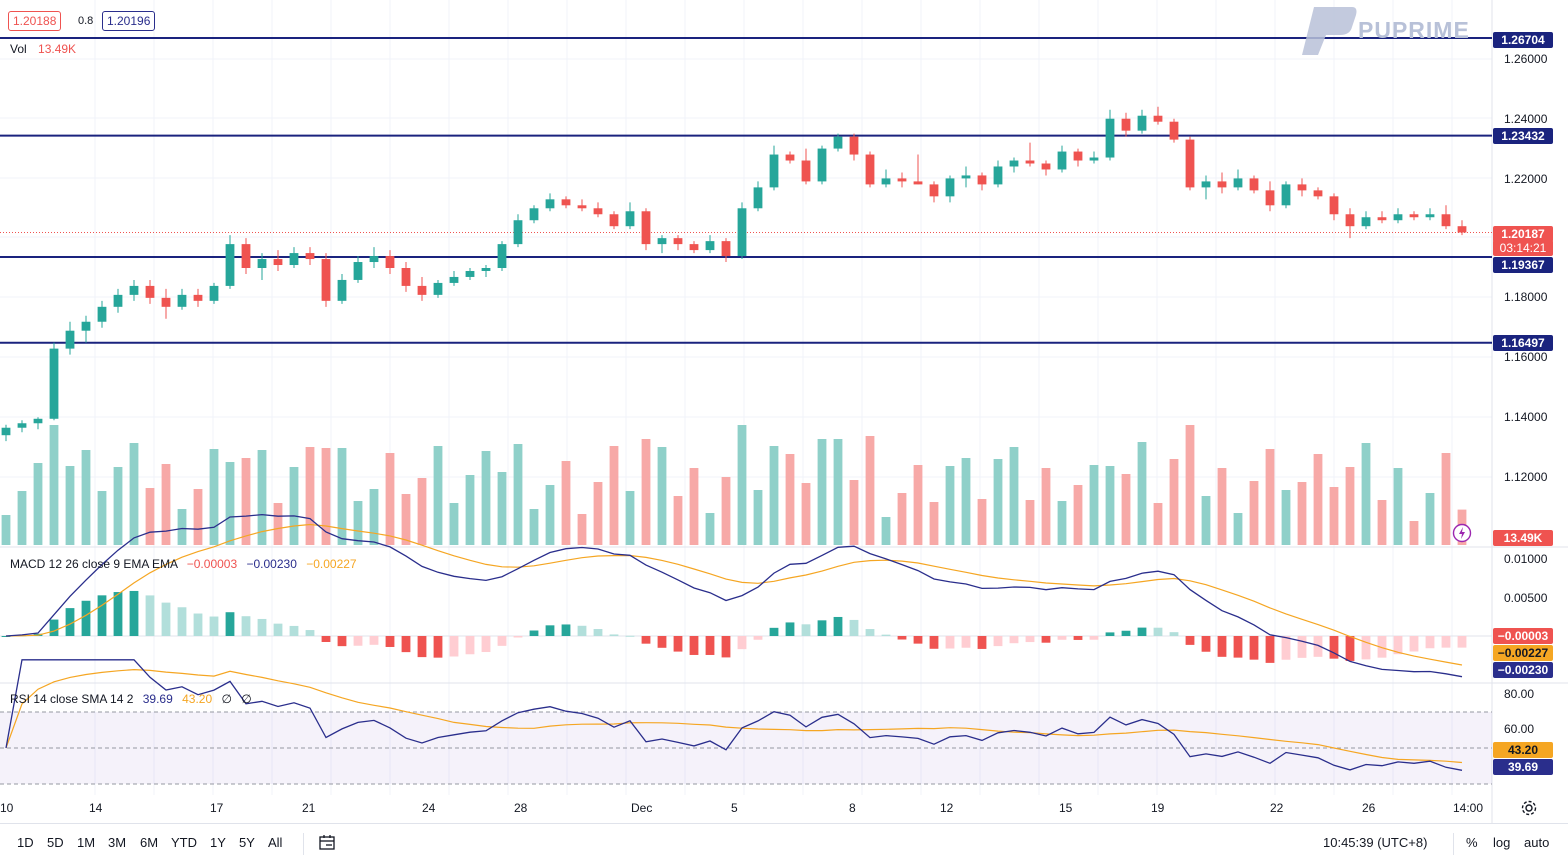 This screenshot has height=864, width=1568. Describe the element at coordinates (1523, 265) in the screenshot. I see `level-badge: 1.19367` at that location.